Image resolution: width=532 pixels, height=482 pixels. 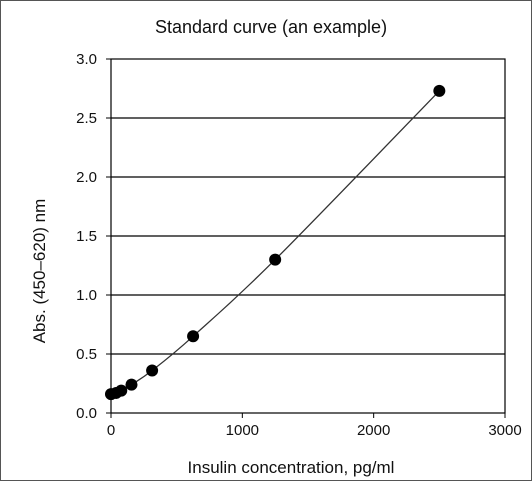 What do you see at coordinates (86, 59) in the screenshot?
I see `y-tick-label: 3.0` at bounding box center [86, 59].